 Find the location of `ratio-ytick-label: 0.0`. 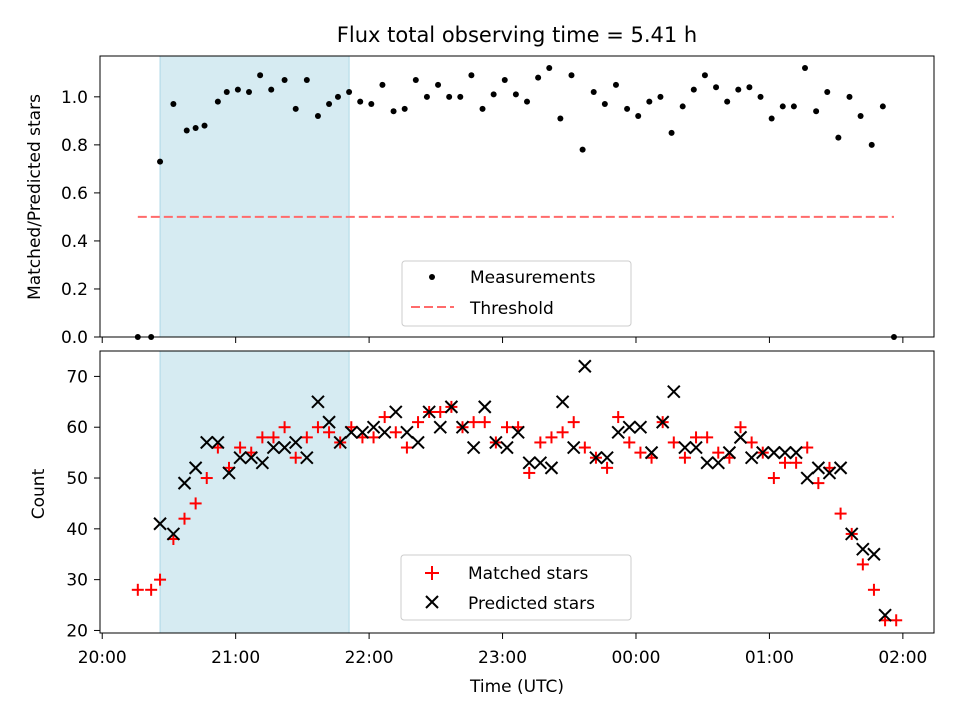

ratio-ytick-label: 0.0 is located at coordinates (74, 338).